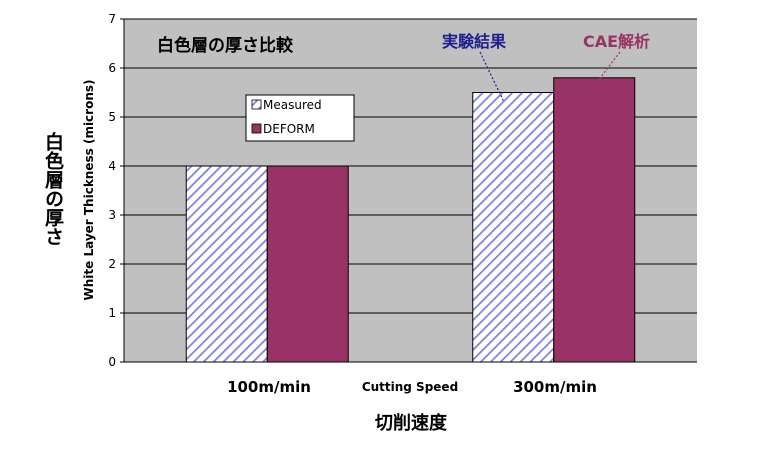 The width and height of the screenshot is (777, 450). What do you see at coordinates (116, 190) in the screenshot?
I see `y-ticks: 0 1 2 3 4 5 6 7` at bounding box center [116, 190].